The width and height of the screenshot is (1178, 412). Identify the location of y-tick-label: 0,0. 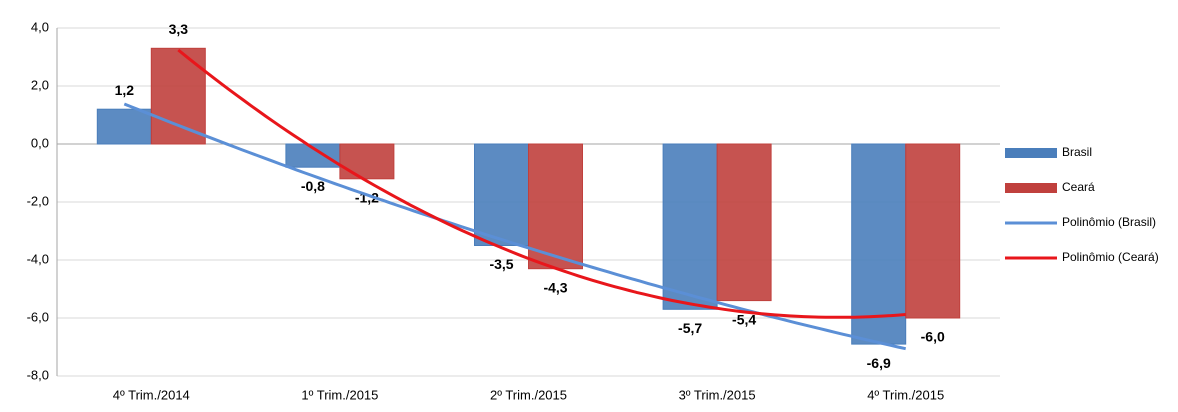
(40, 142).